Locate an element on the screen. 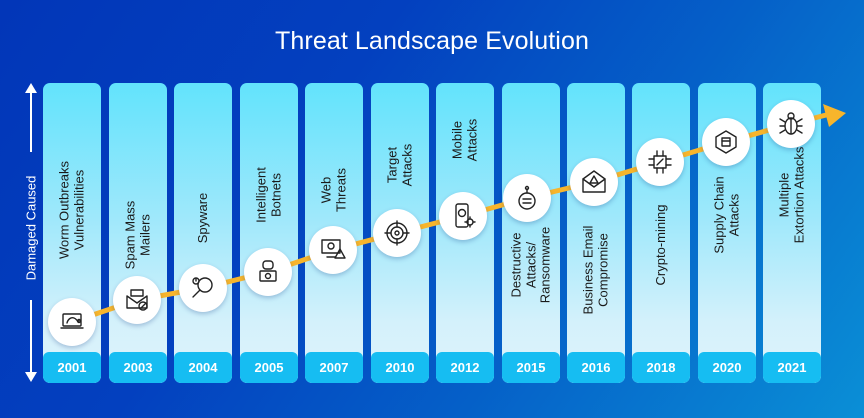  axis-arrow-down-icon is located at coordinates (31, 377).